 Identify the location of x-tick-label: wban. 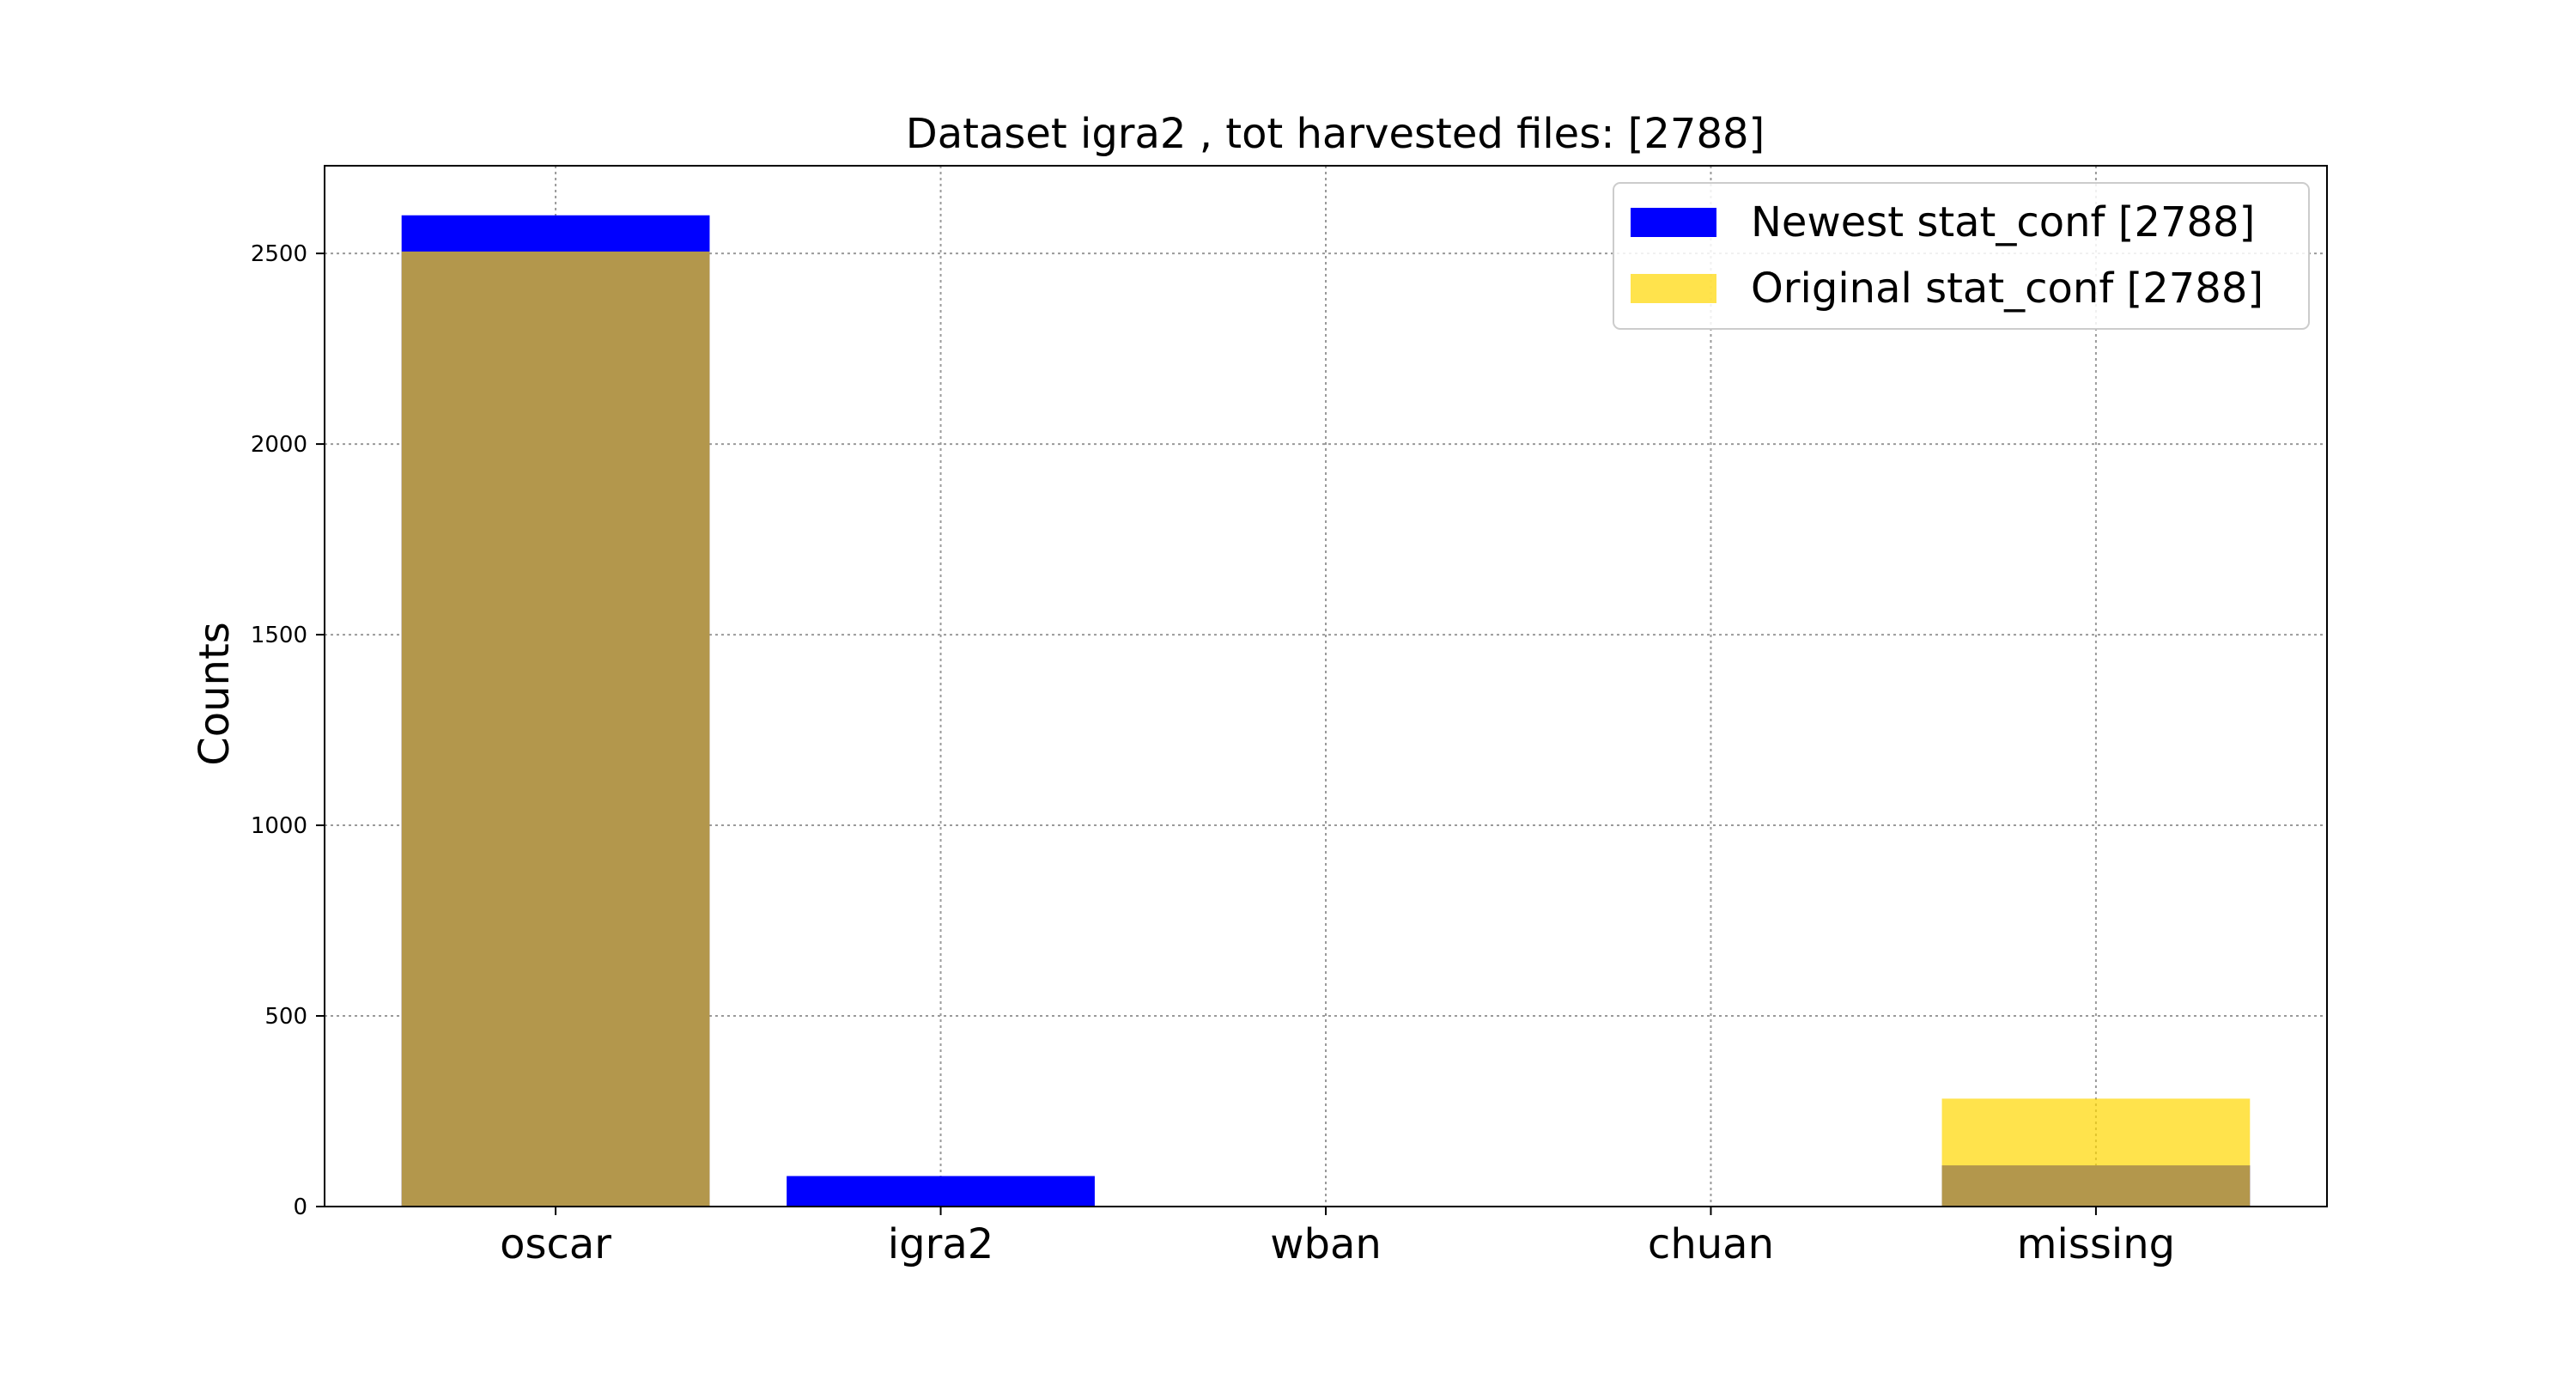
(1326, 1244).